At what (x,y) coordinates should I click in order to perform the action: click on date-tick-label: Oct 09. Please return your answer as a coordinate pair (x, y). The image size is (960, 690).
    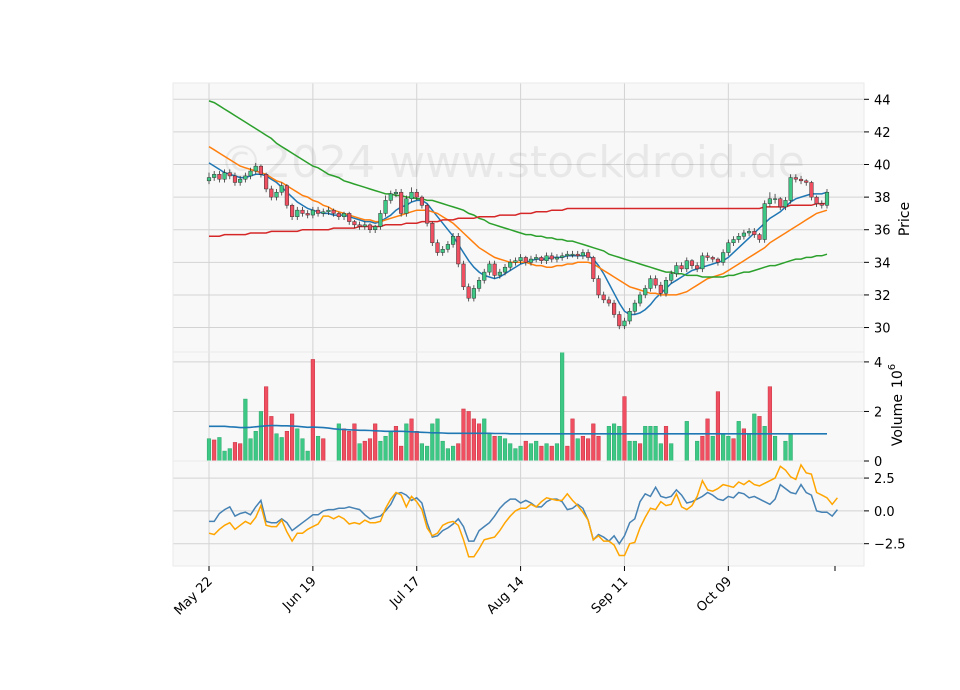
    Looking at the image, I should click on (714, 594).